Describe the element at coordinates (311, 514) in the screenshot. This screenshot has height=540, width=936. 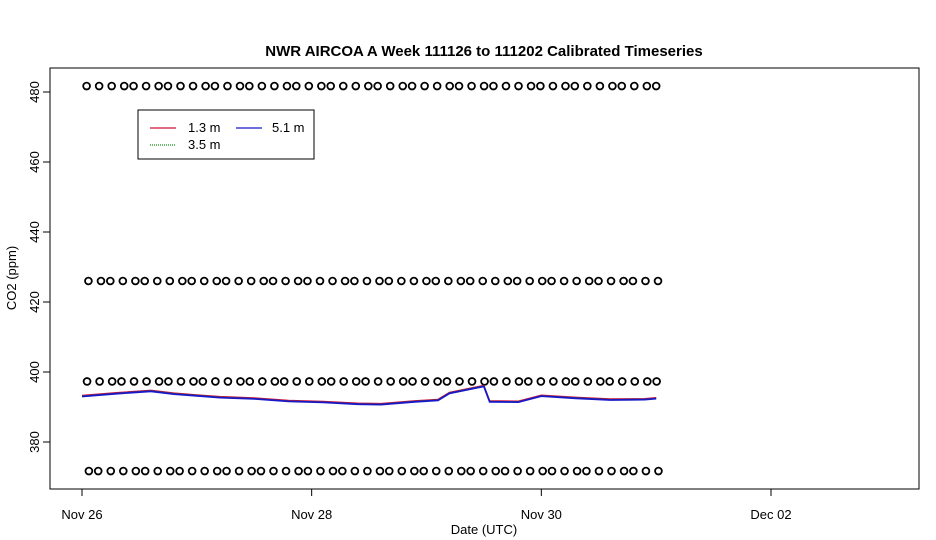
I see `x-tick-label-1: Nov 28` at that location.